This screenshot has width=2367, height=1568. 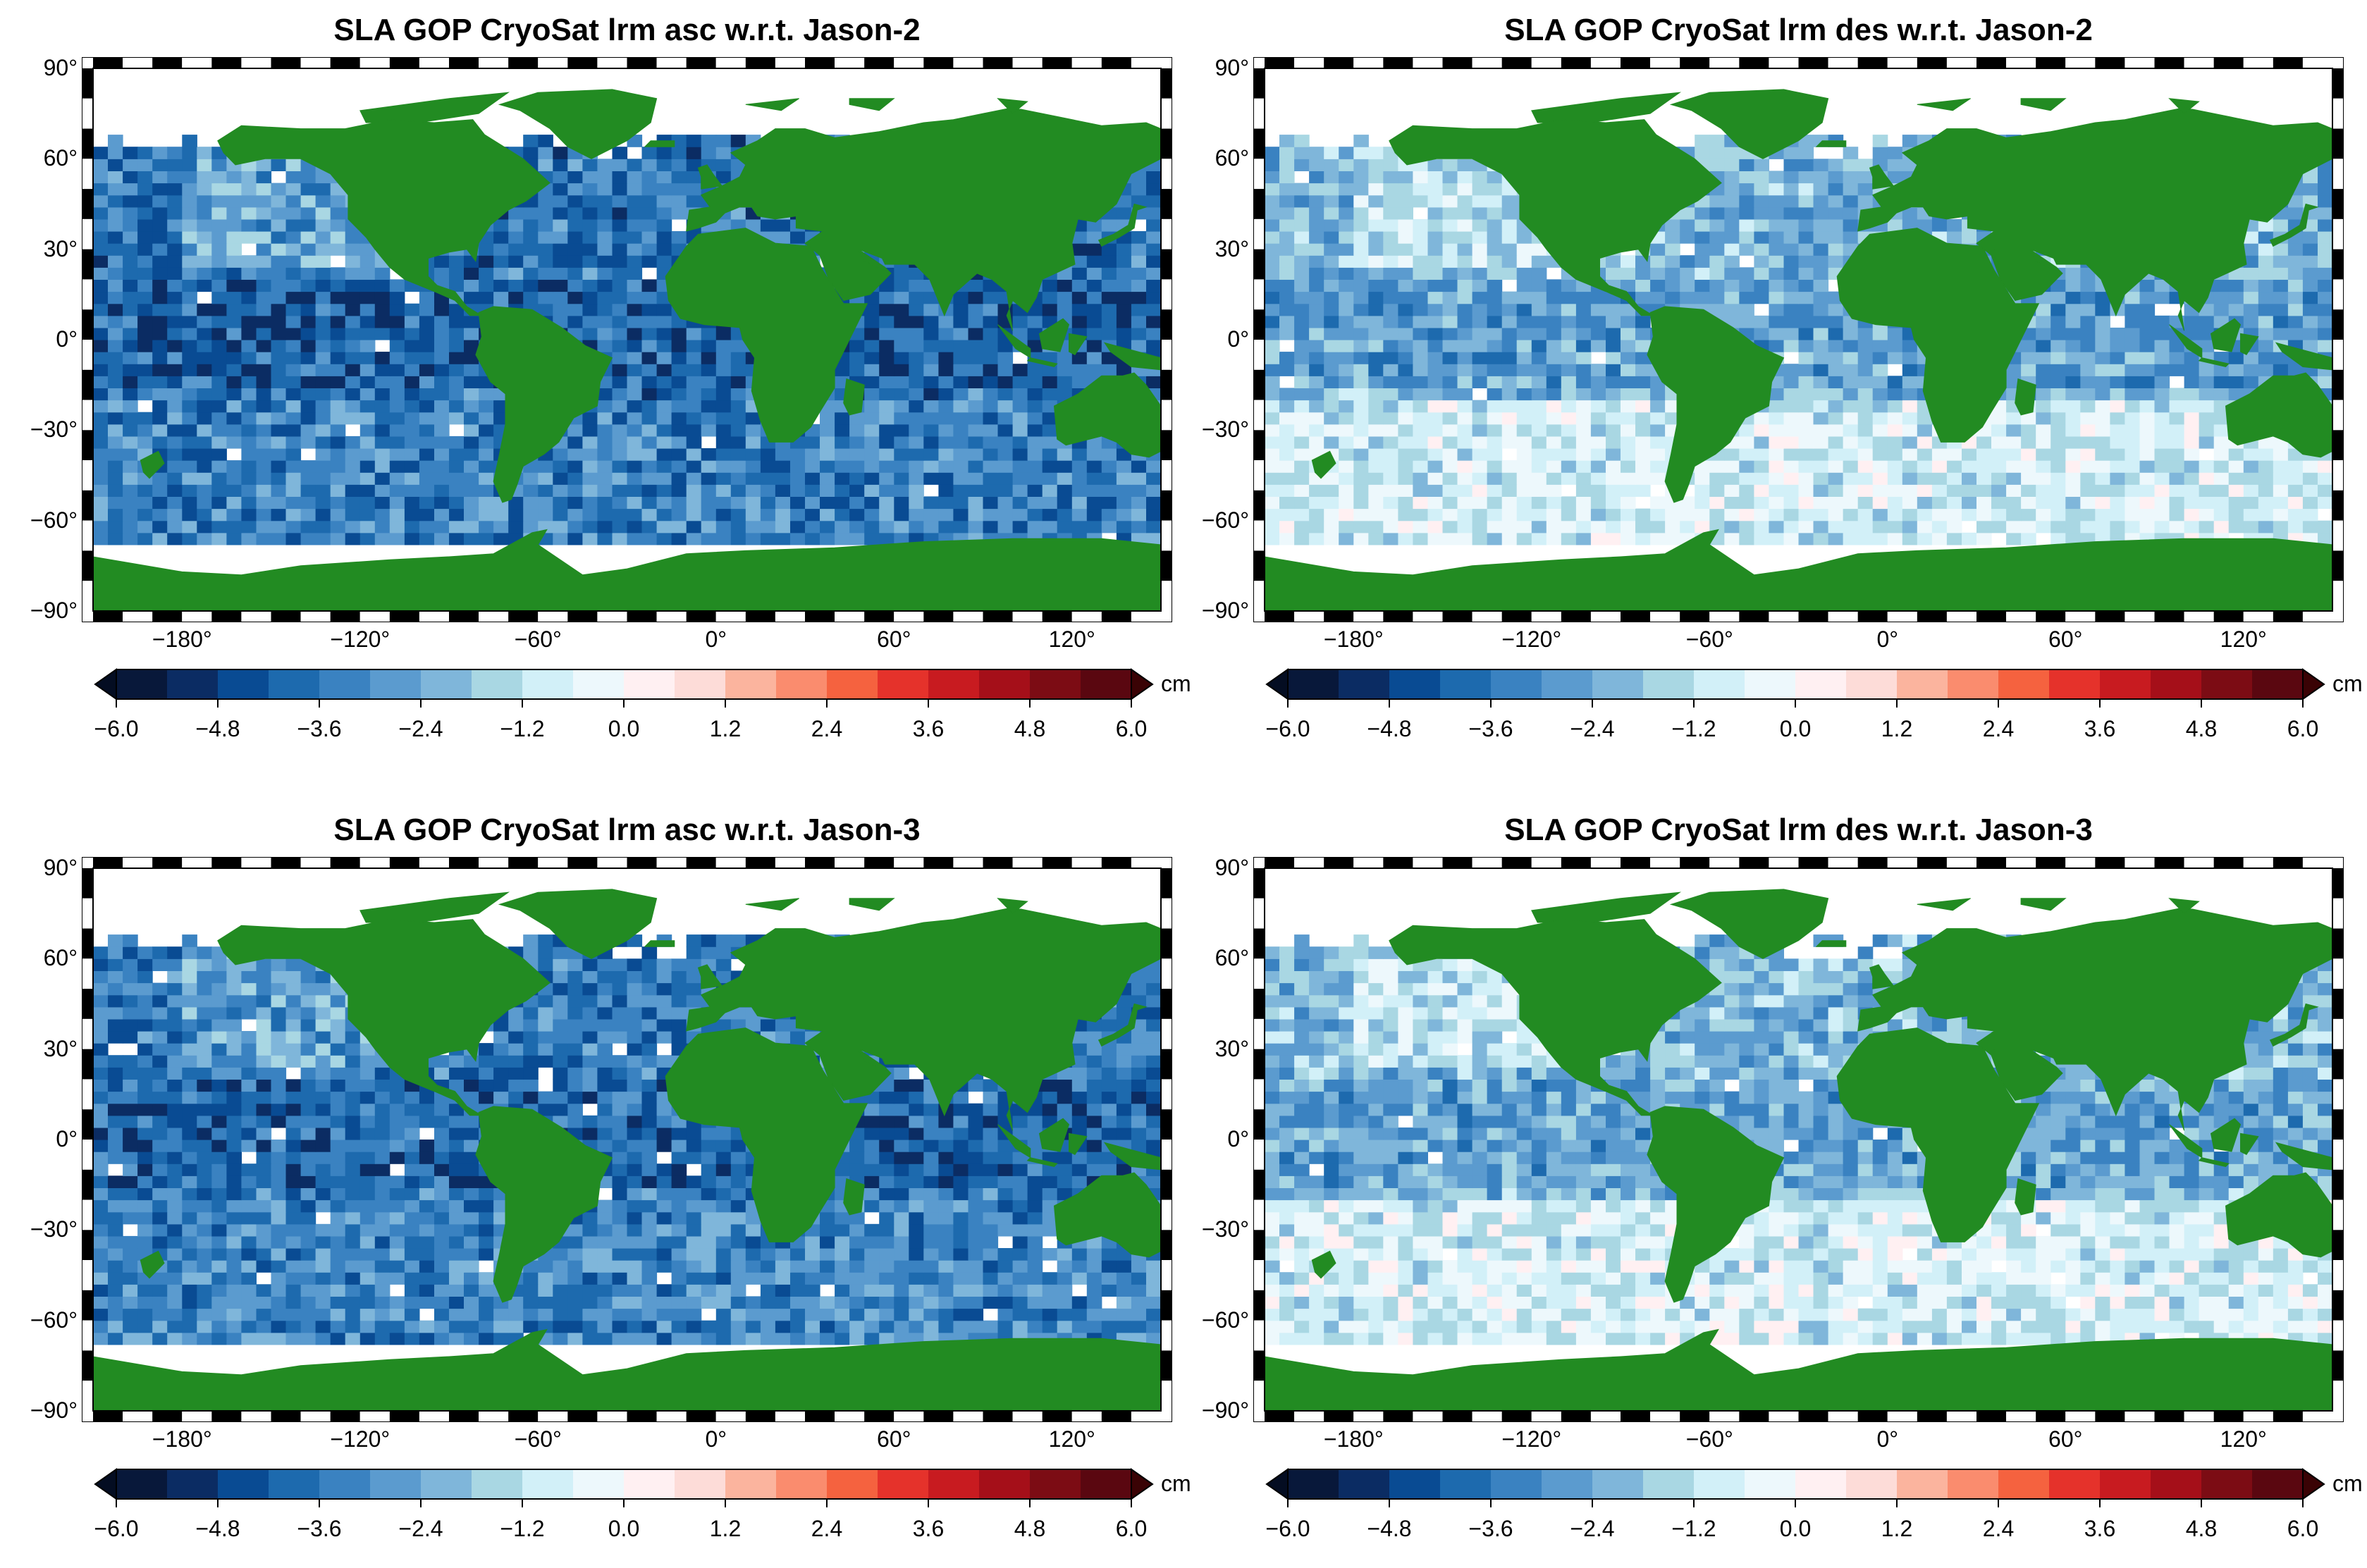 I want to click on colorbar-over-arrow, so click(x=2313, y=684).